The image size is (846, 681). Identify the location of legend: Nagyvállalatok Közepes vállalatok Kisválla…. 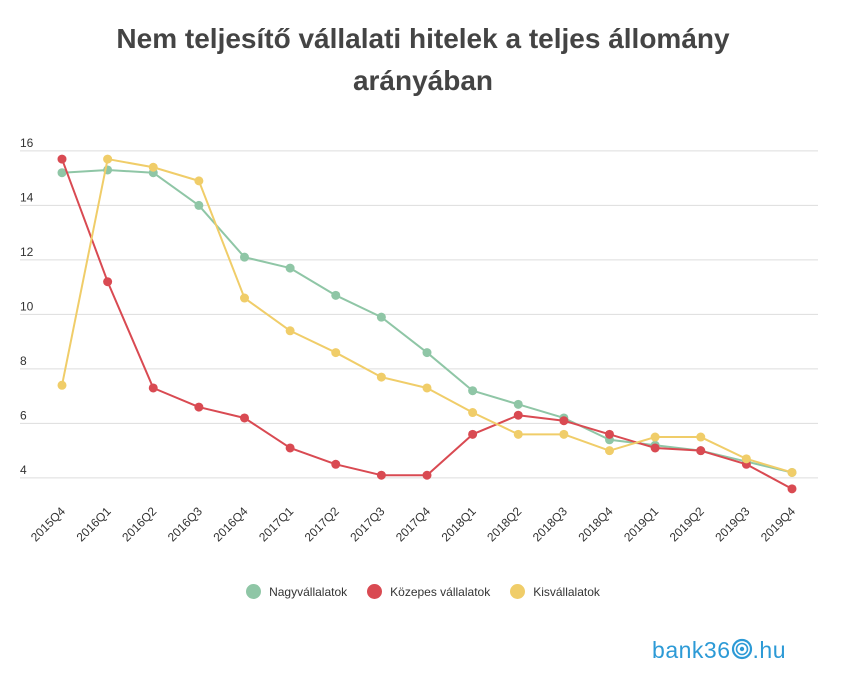
(423, 591).